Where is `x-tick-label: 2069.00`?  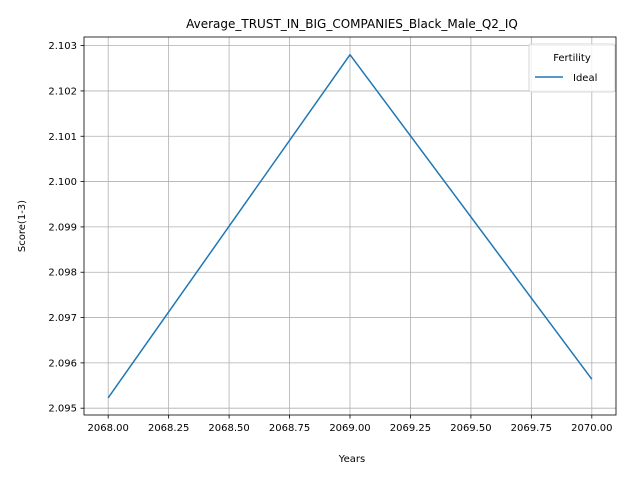
x-tick-label: 2069.00 is located at coordinates (349, 428).